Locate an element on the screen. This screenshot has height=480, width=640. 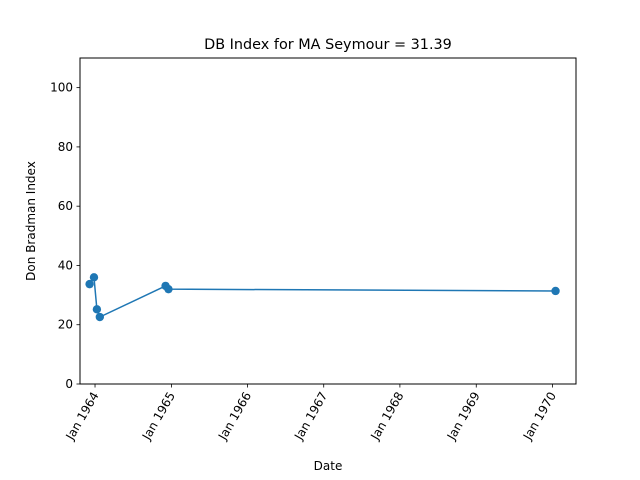
x-axis-label: Date is located at coordinates (328, 466).